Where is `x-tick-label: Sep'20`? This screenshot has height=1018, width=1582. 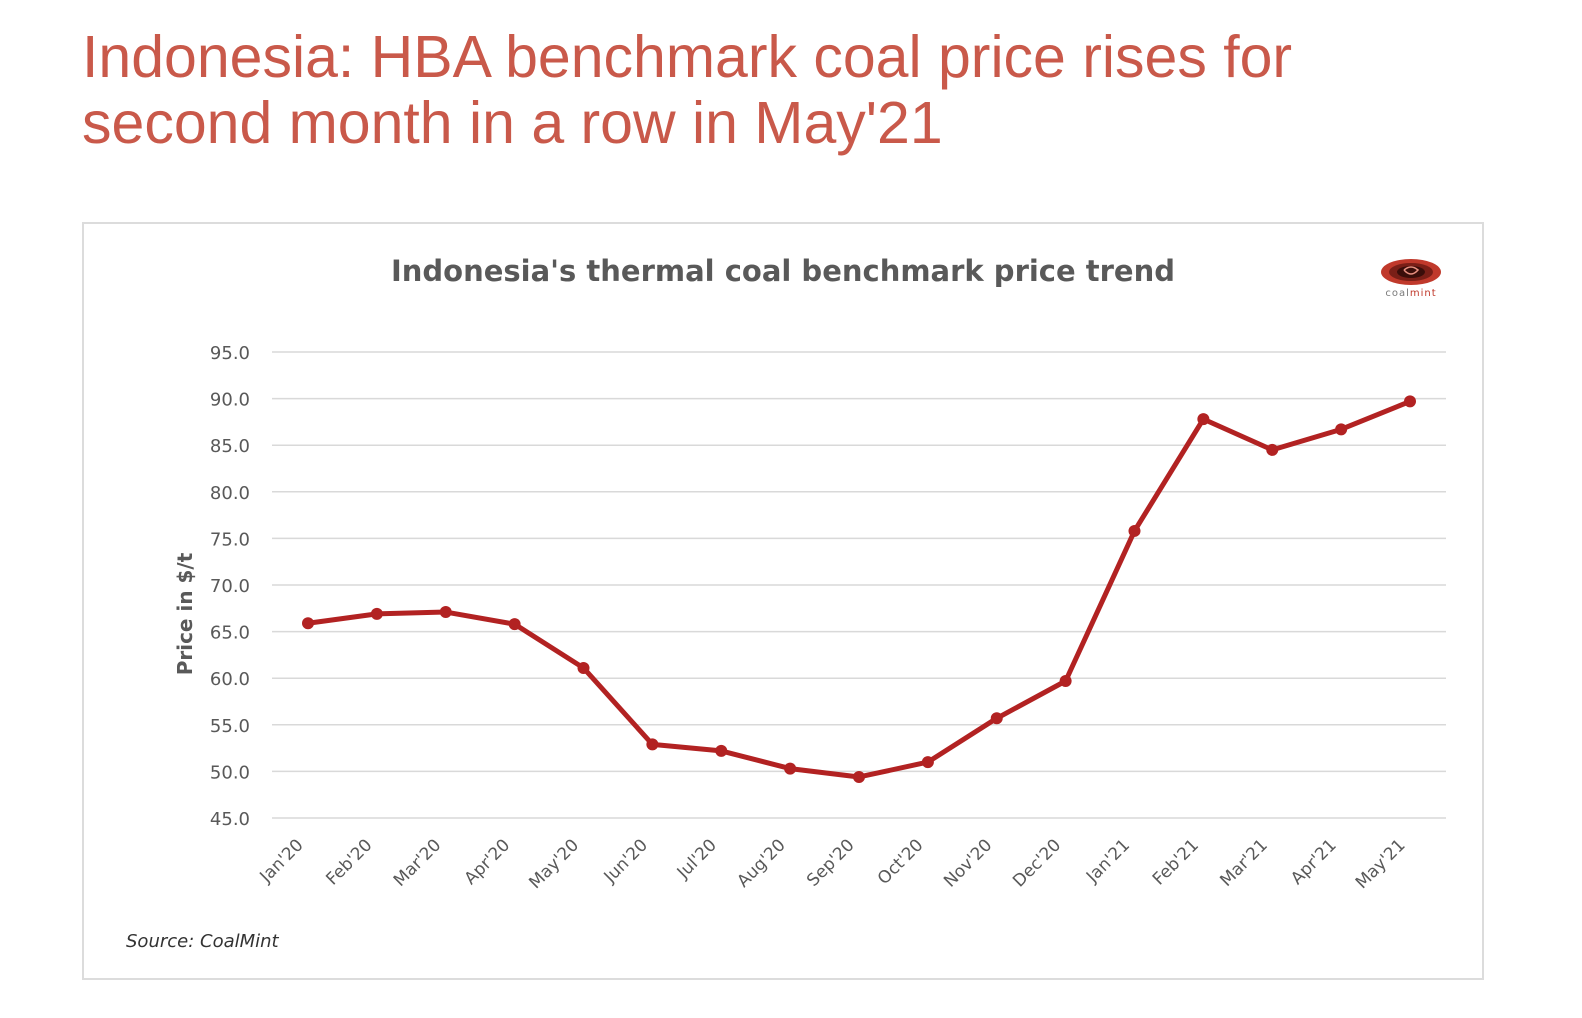
x-tick-label: Sep'20 is located at coordinates (830, 862).